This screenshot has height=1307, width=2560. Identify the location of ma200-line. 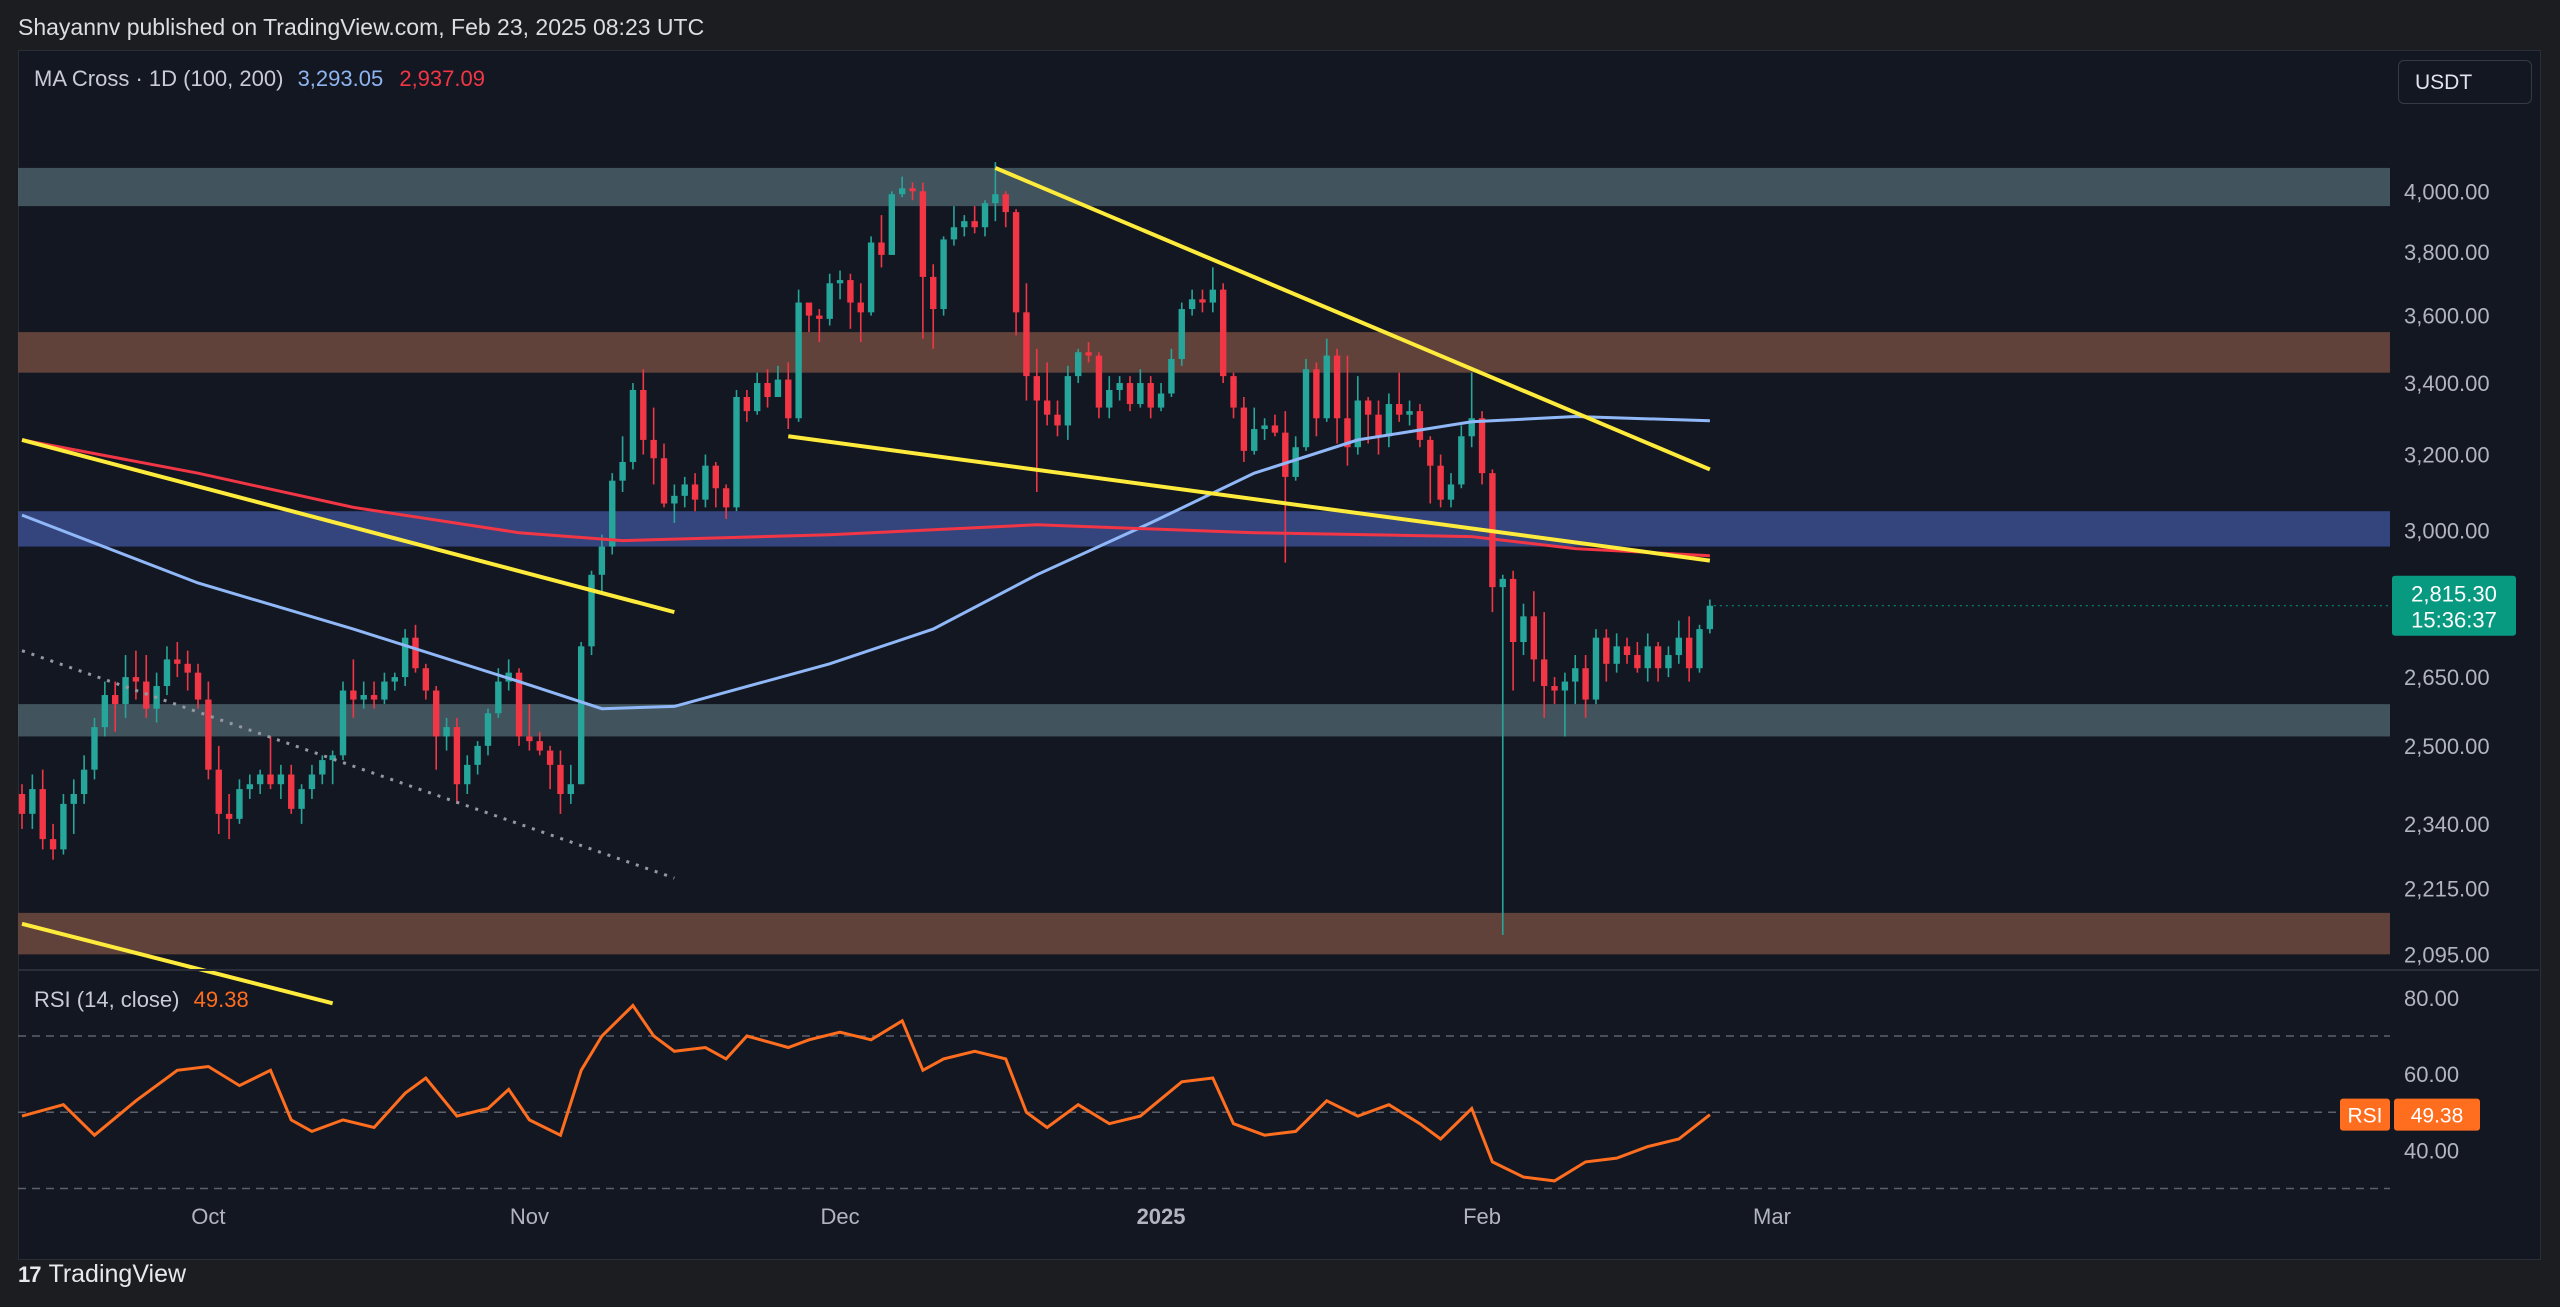
(865, 498).